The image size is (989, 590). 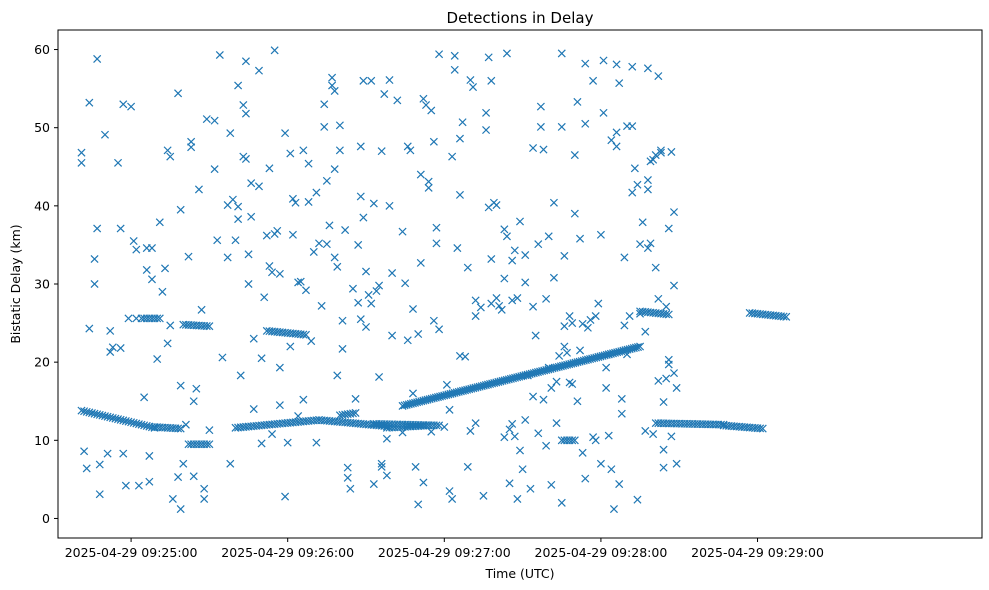 I want to click on x-tick-label: 2025-04-29 09:25:00, so click(x=131, y=552).